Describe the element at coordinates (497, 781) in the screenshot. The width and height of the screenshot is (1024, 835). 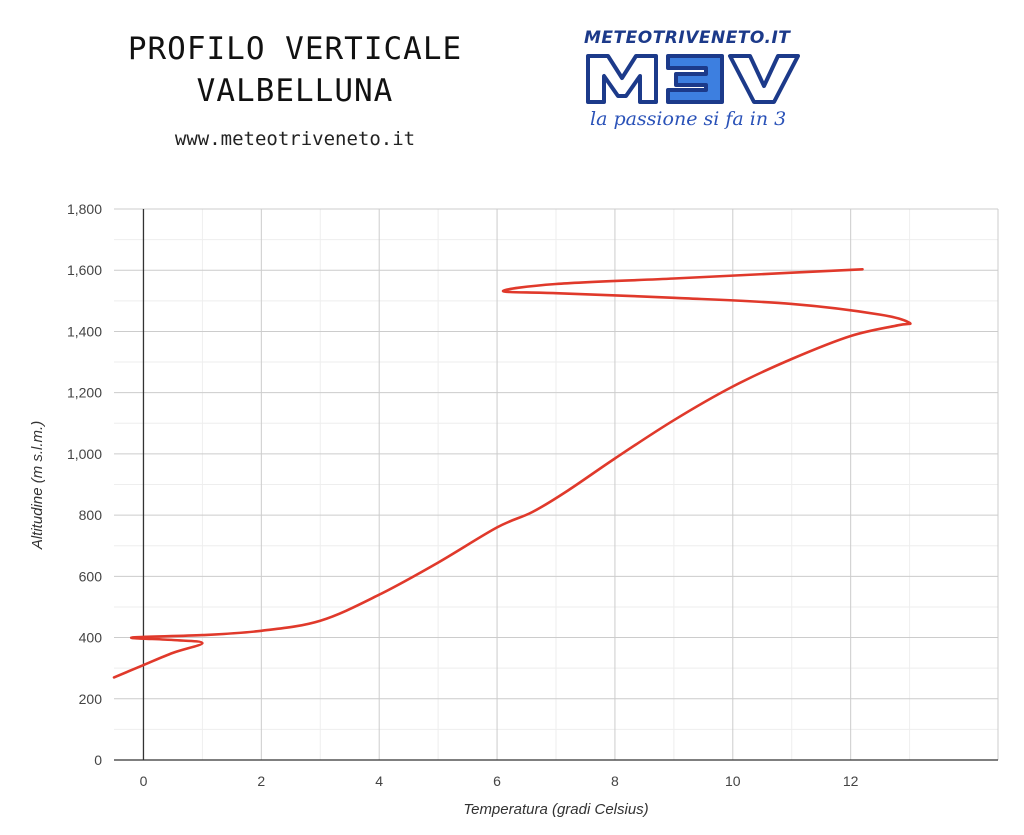
I see `x-tick-label: 6` at that location.